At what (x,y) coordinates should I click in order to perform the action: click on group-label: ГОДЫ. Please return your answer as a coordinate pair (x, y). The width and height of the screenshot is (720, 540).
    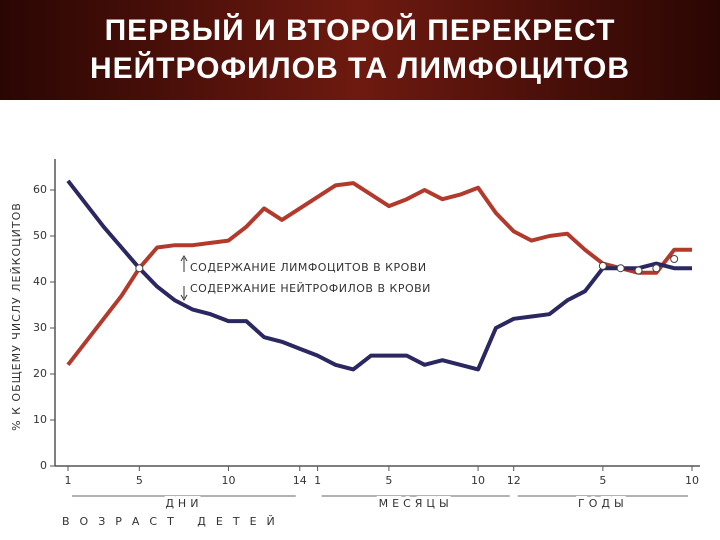
    Looking at the image, I should click on (603, 503).